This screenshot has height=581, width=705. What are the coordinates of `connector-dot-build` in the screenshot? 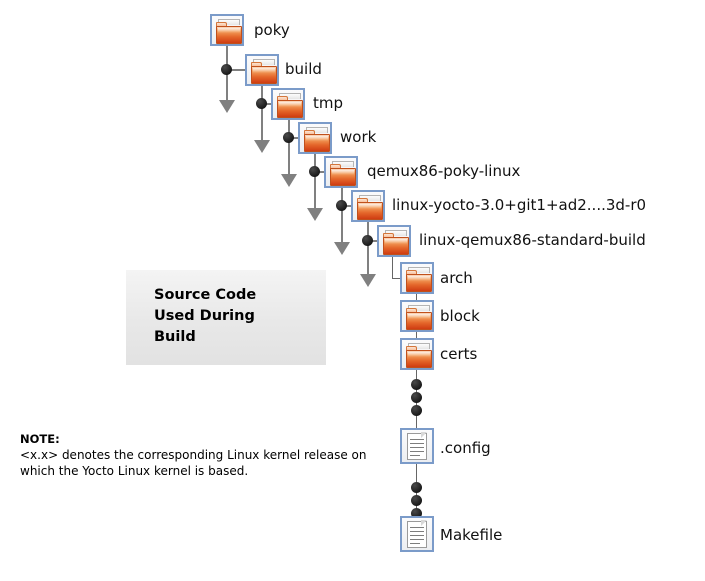 It's located at (261, 103).